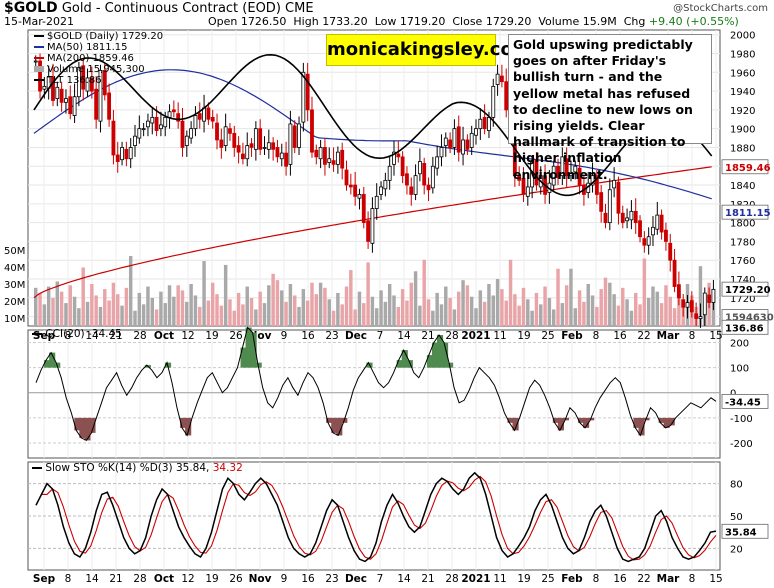 The width and height of the screenshot is (774, 588). Describe the element at coordinates (572, 336) in the screenshot. I see `x-tick-label: Feb` at that location.